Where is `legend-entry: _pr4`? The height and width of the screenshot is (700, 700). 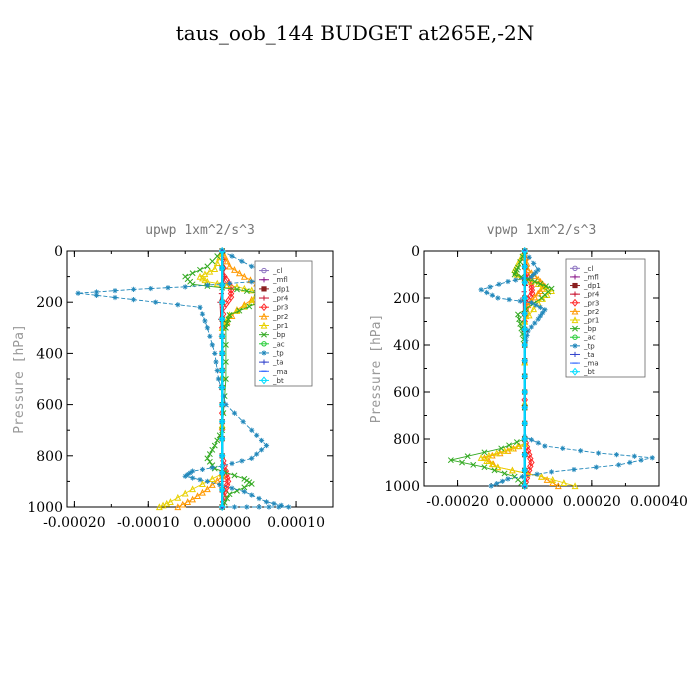 legend-entry: _pr4 is located at coordinates (591, 295).